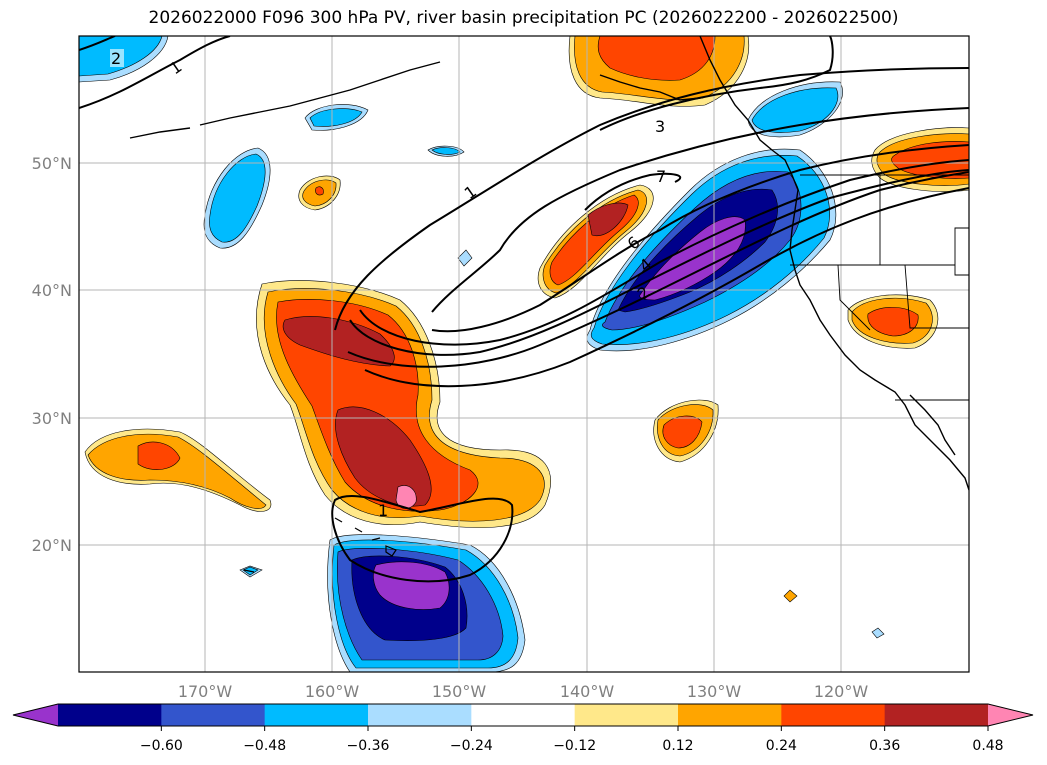 The image size is (1047, 765). Describe the element at coordinates (587, 691) in the screenshot. I see `lon-tick-label: 140°W` at that location.